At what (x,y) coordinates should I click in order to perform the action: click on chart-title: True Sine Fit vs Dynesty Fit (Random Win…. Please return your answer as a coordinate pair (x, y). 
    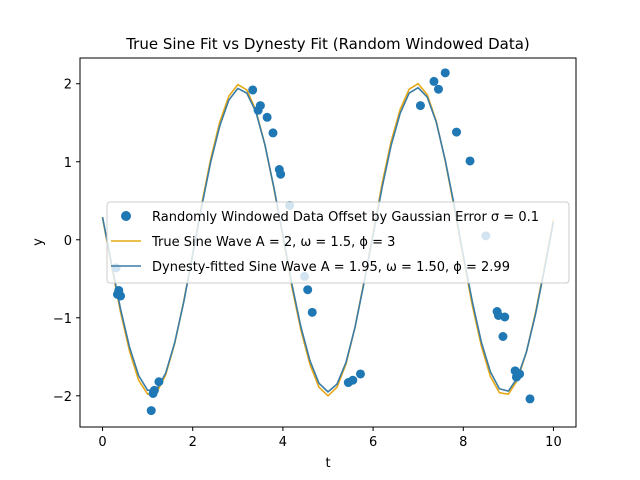
    Looking at the image, I should click on (327, 44).